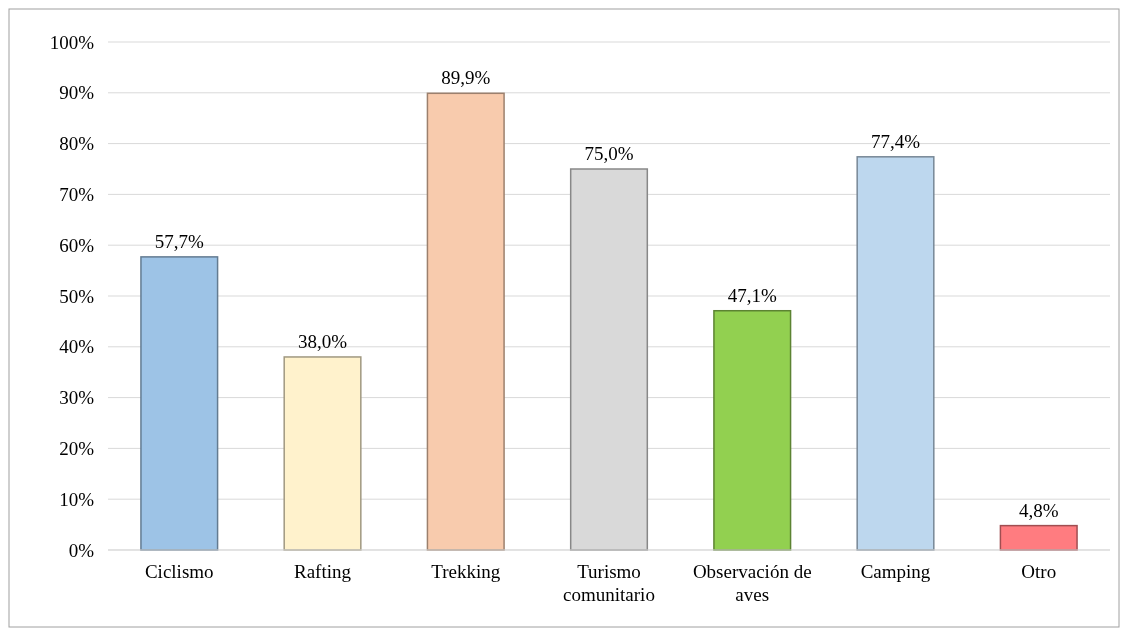  What do you see at coordinates (322, 341) in the screenshot?
I see `data-label: 38,0%` at bounding box center [322, 341].